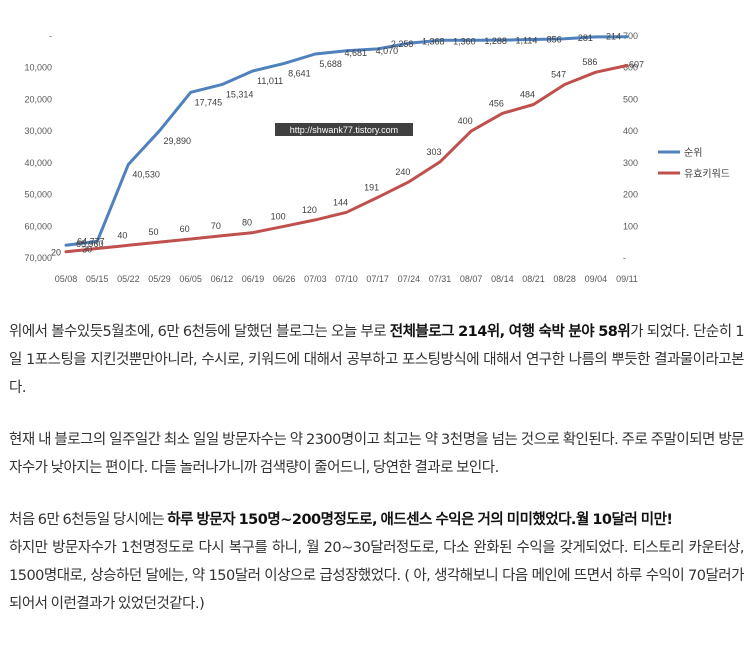  I want to click on data-label: 29,890, so click(178, 141).